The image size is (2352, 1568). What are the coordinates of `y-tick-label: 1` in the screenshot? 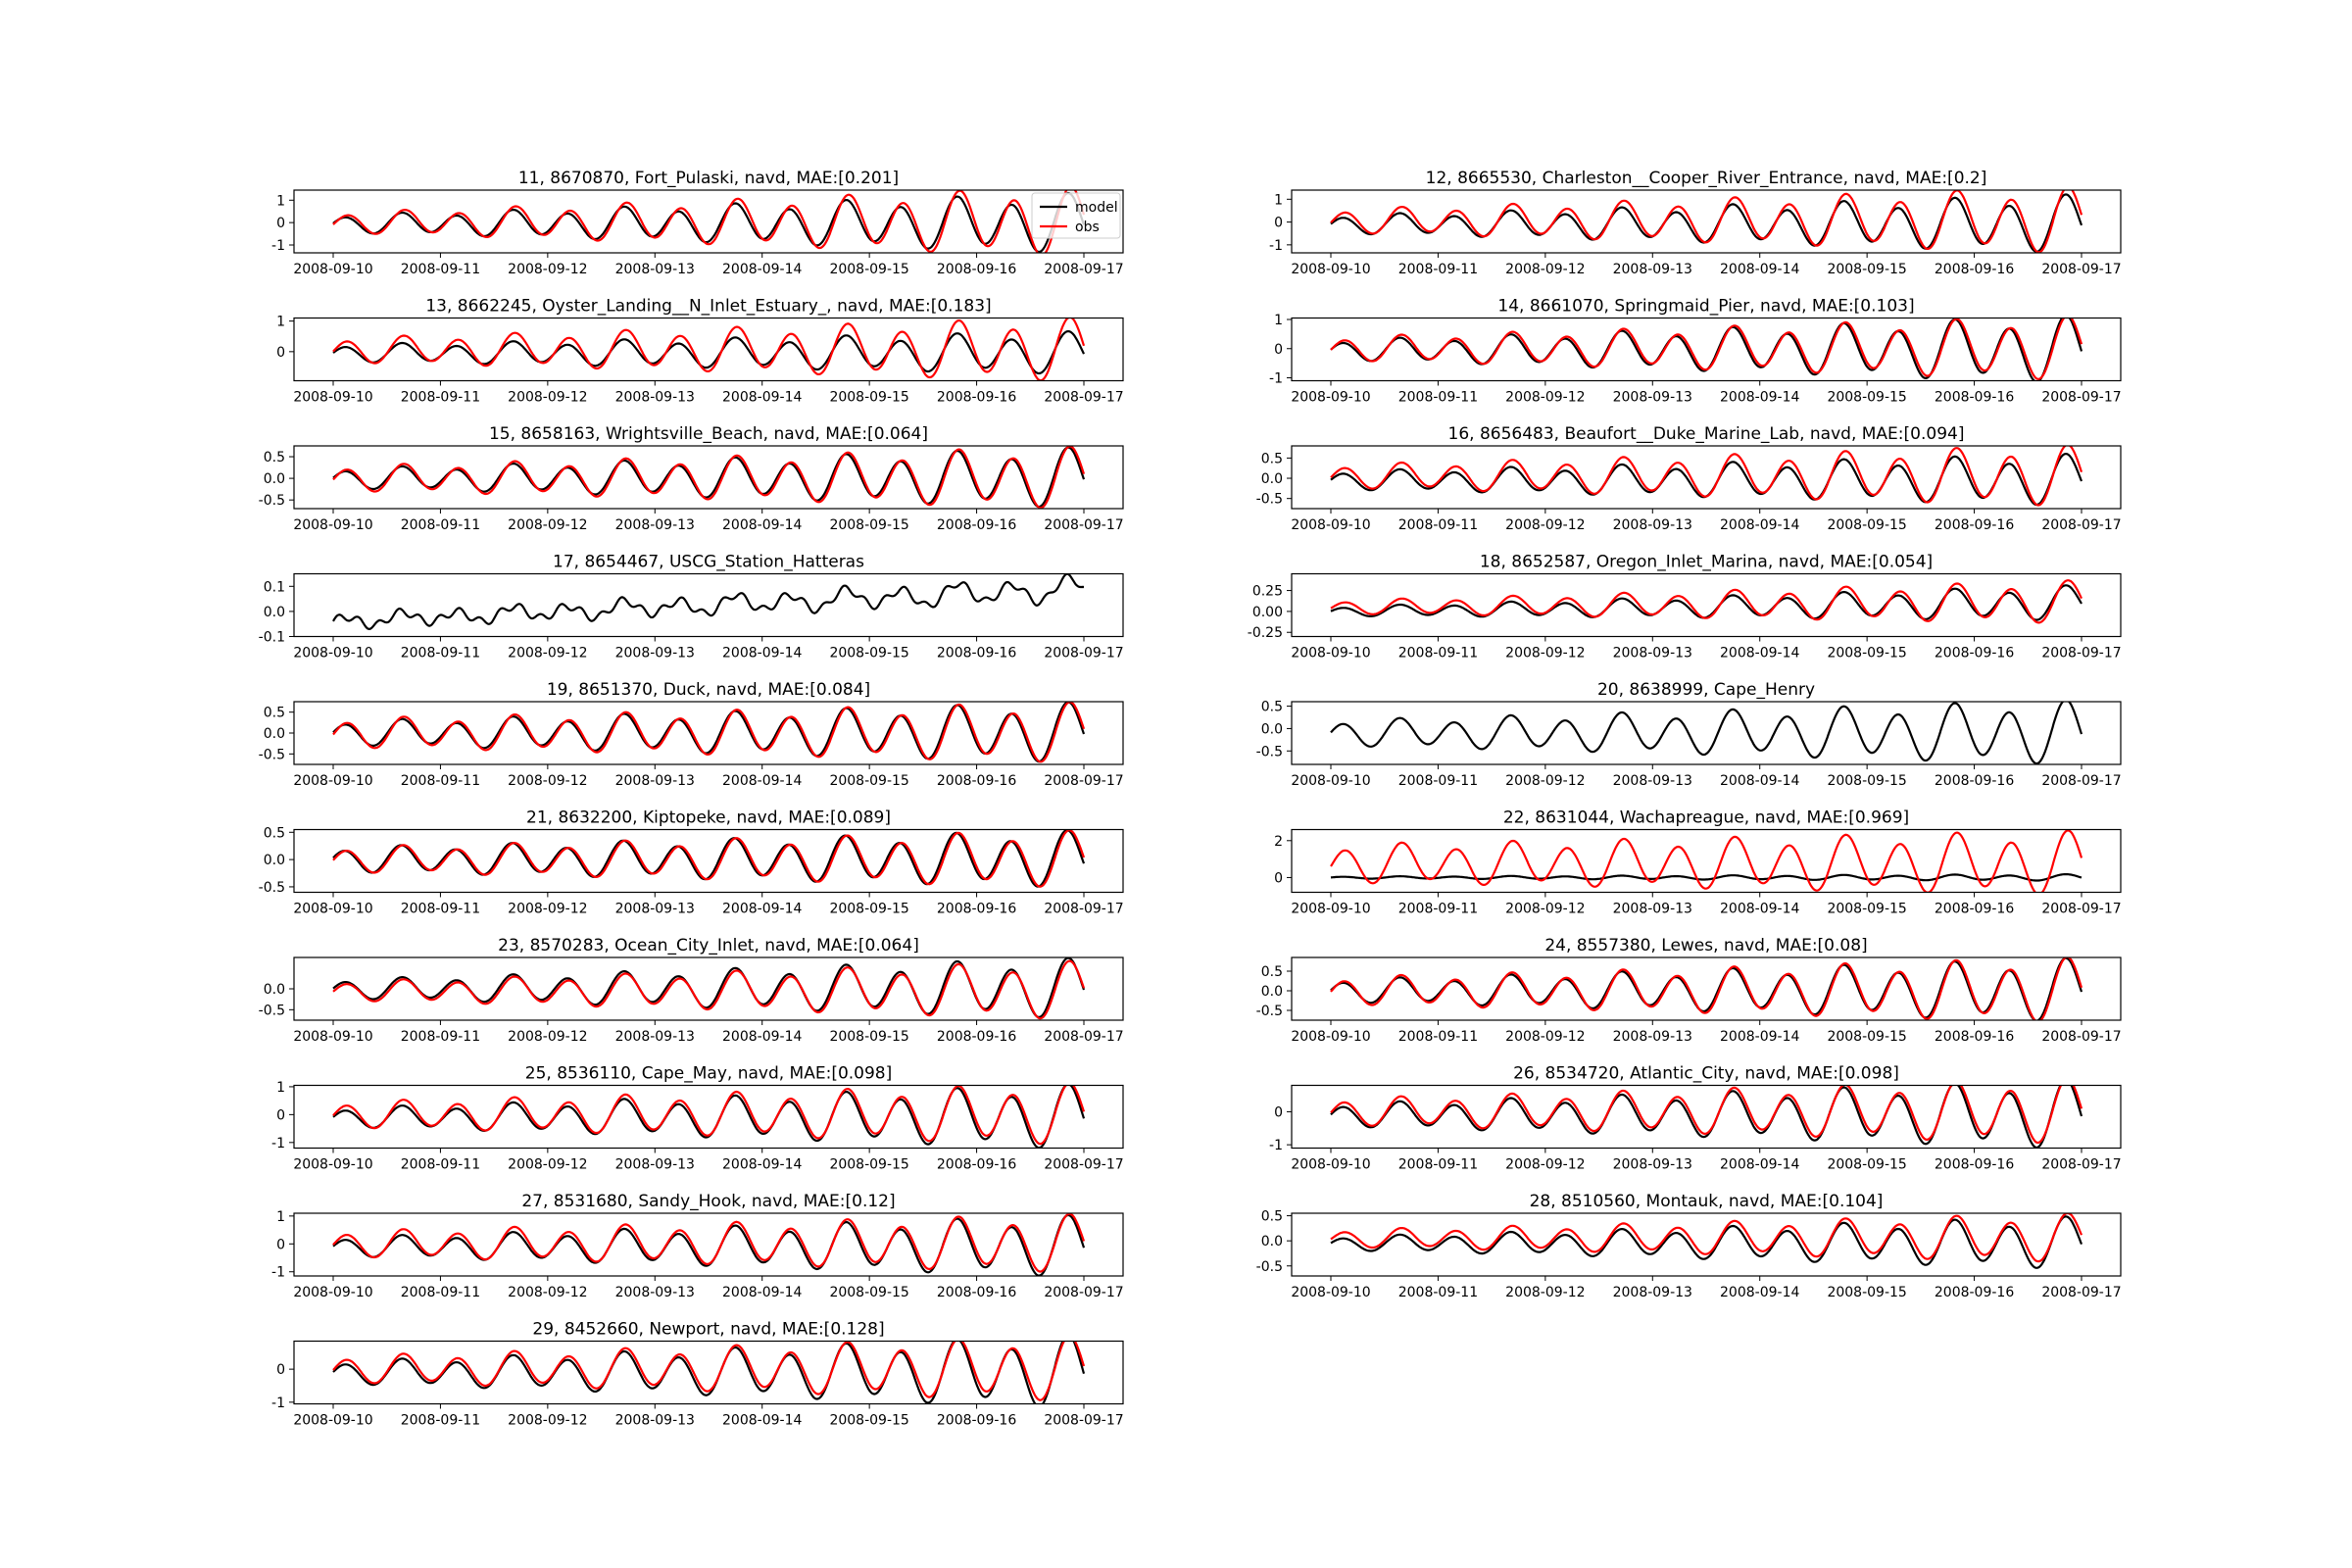 It's located at (1278, 320).